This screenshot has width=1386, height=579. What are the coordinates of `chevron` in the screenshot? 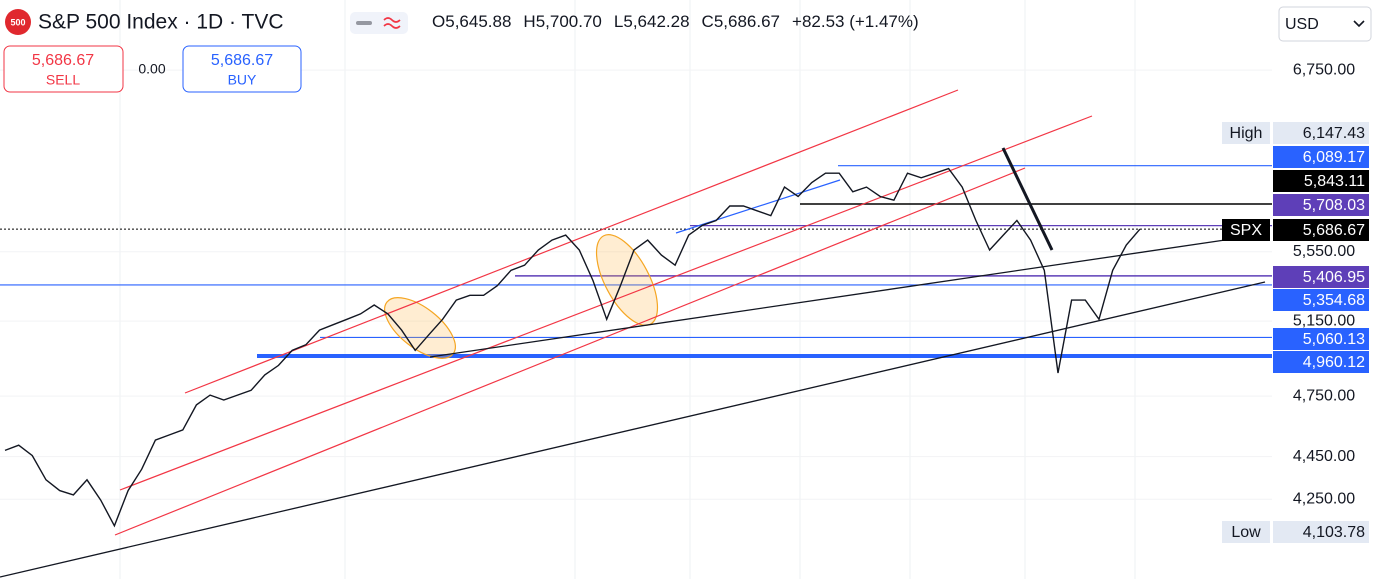 It's located at (1359, 24).